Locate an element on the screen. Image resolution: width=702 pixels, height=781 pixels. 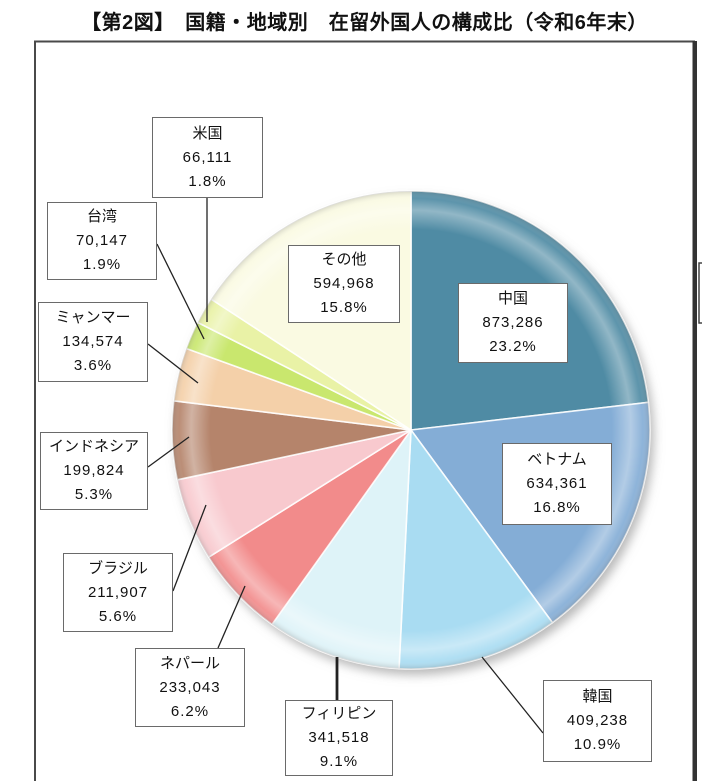
label-percent: 23.2% is located at coordinates (513, 346).